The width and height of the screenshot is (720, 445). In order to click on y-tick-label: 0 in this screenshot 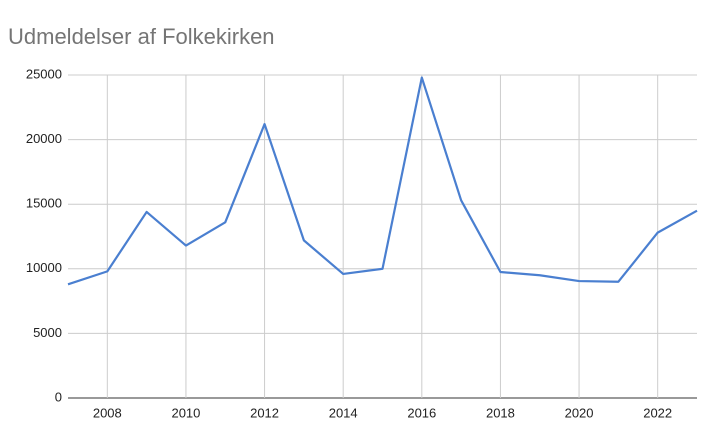, I will do `click(58, 396)`.